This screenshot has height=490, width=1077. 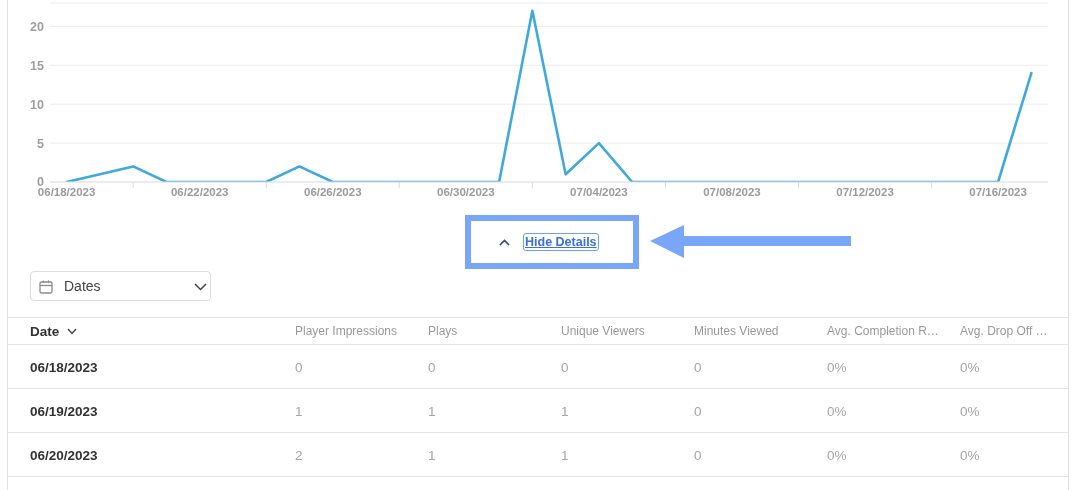 I want to click on y-tick-label: 5, so click(x=41, y=143).